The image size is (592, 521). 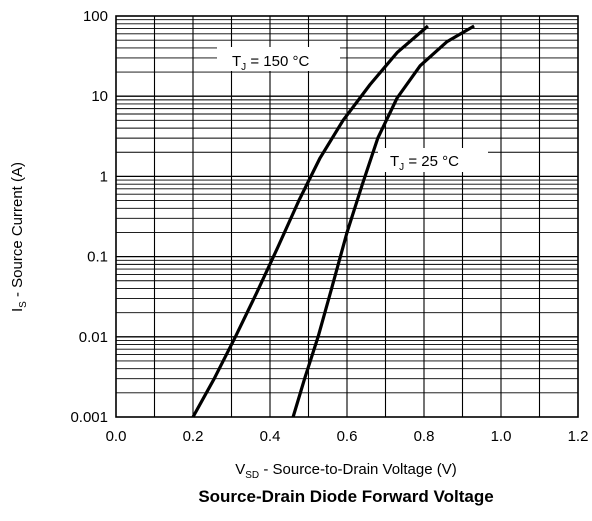 I want to click on y-tick-label: 0.1, so click(x=97, y=257).